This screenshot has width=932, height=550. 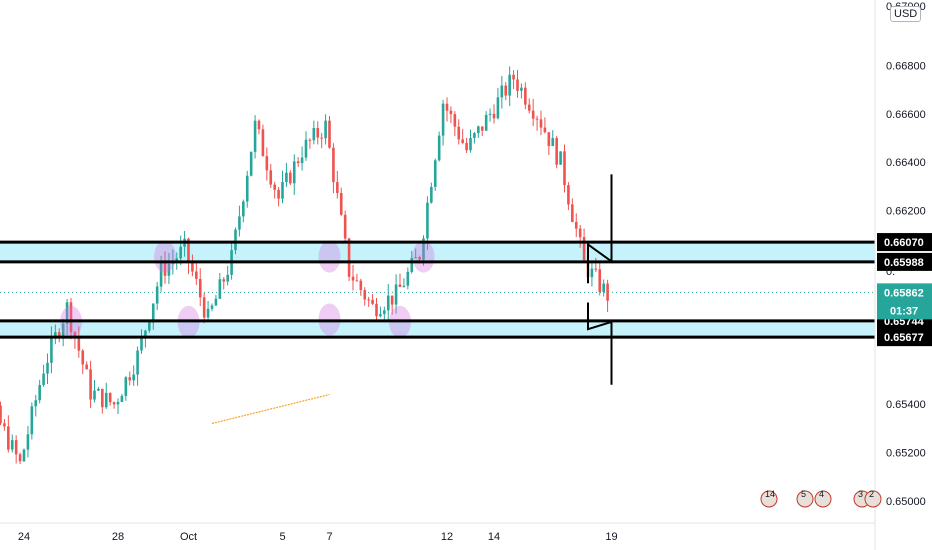 I want to click on event-badge-count: 4, so click(x=821, y=494).